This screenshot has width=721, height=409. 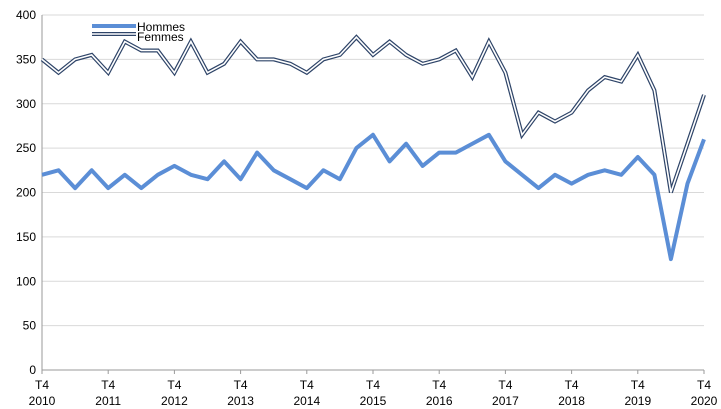 What do you see at coordinates (26, 59) in the screenshot?
I see `y-tick-label: 350` at bounding box center [26, 59].